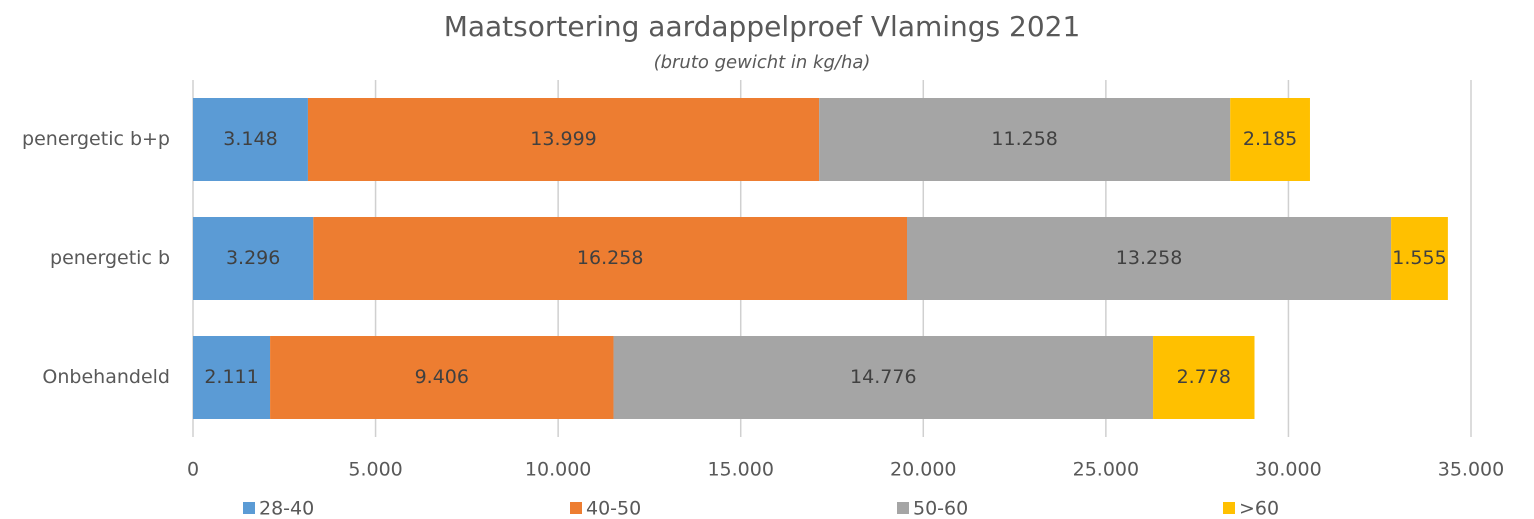 The image size is (1534, 519). I want to click on x-tick-label: 5.000, so click(375, 470).